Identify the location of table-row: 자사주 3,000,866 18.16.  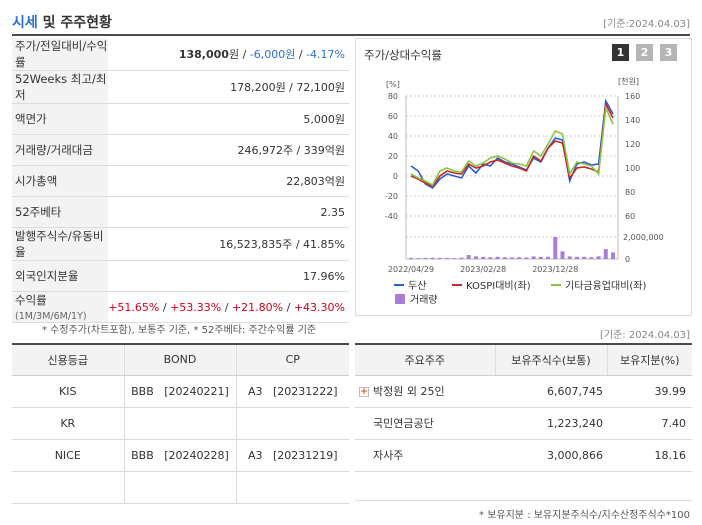
(523, 455).